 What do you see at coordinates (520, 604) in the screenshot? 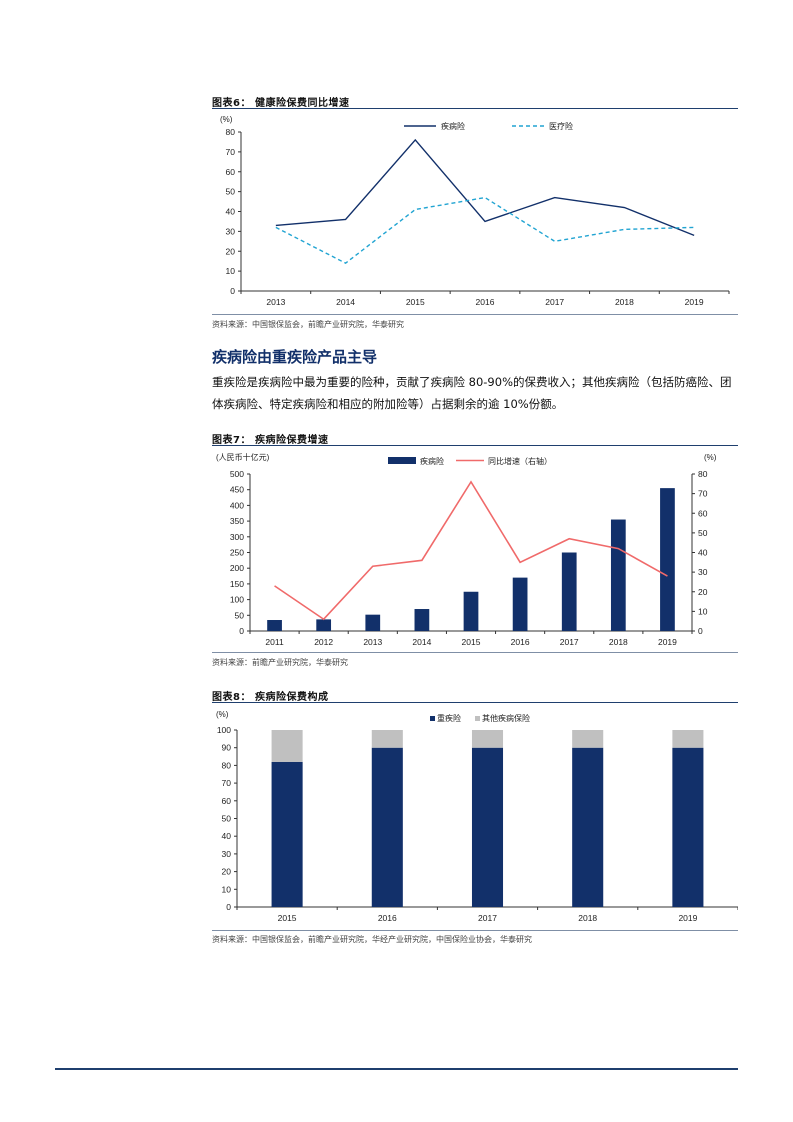
I see `bar-2016` at bounding box center [520, 604].